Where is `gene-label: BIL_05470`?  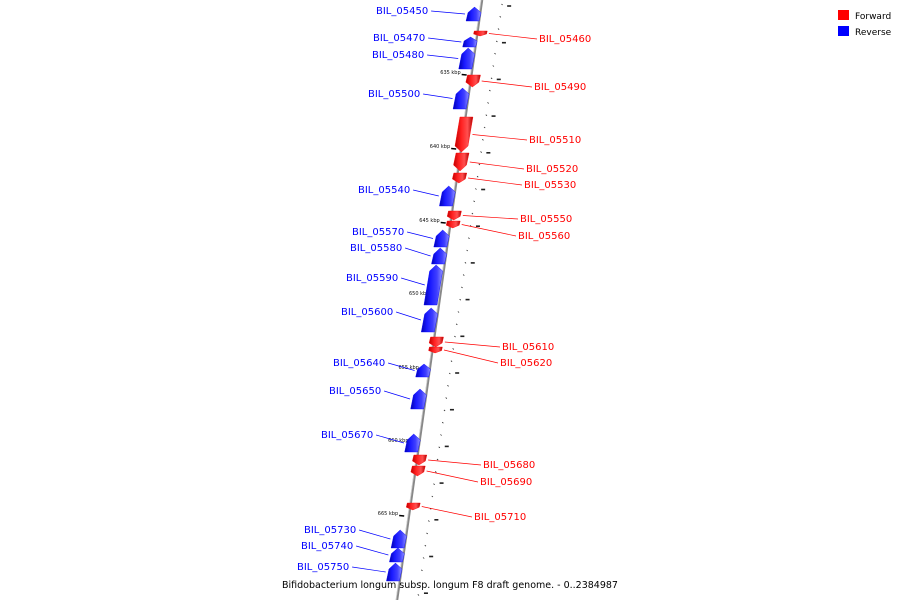
gene-label: BIL_05470 is located at coordinates (399, 38).